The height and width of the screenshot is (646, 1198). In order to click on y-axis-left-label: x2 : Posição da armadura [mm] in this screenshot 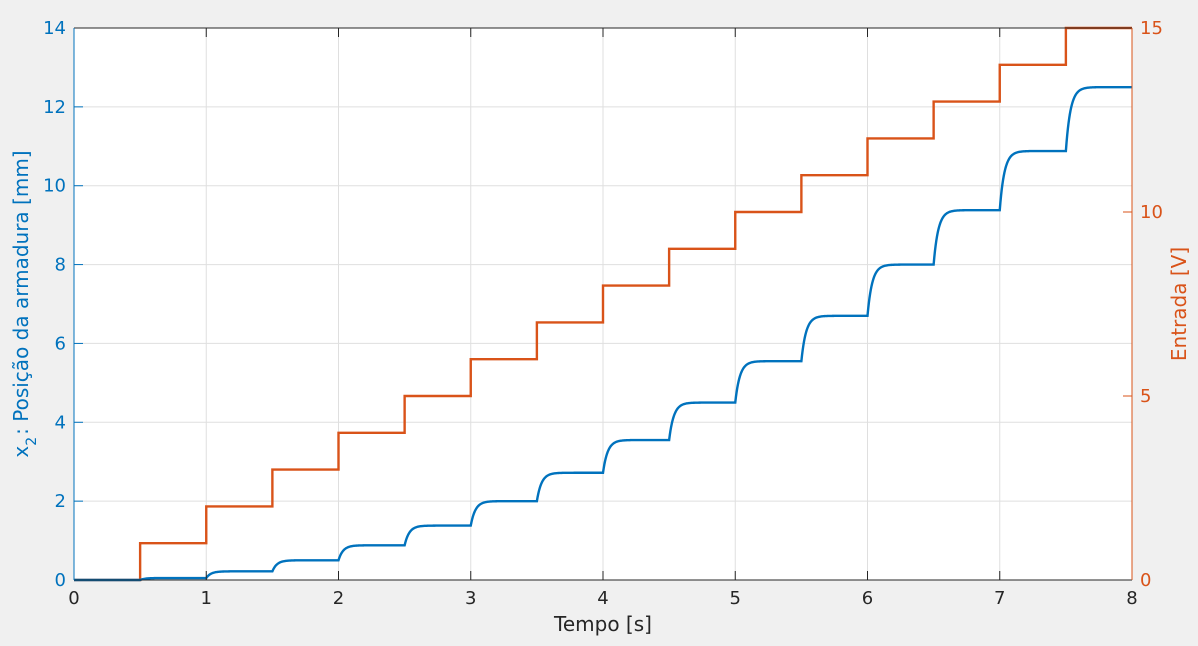, I will do `click(24, 303)`.